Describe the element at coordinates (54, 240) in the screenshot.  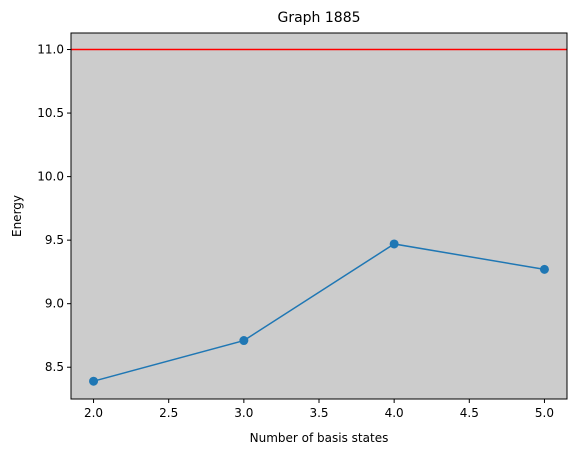
I see `y-tick-label: 9.5` at that location.